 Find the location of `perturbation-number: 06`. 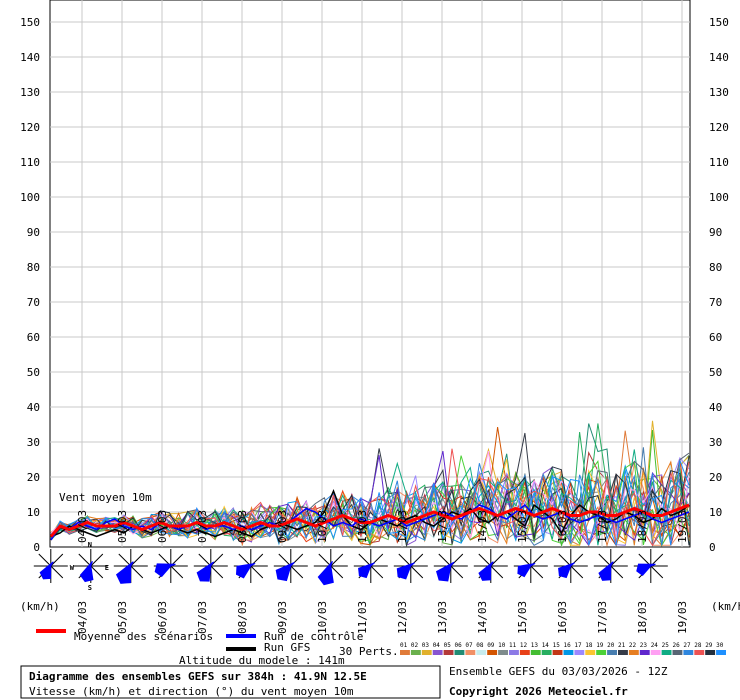

perturbation-number: 06 is located at coordinates (459, 645).